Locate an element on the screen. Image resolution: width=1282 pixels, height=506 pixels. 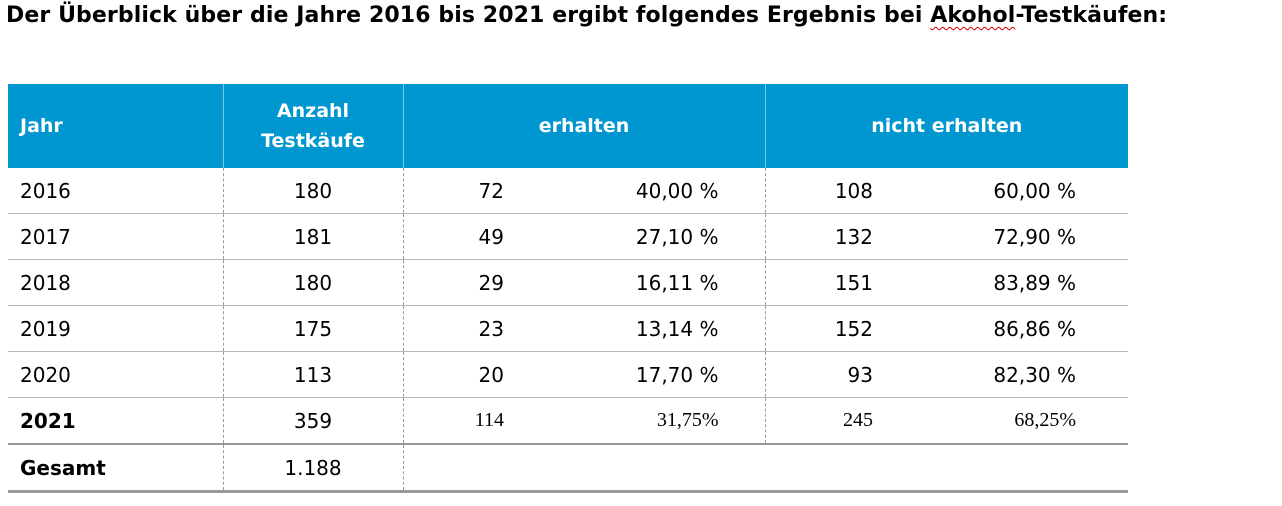
table-total-row: Gesamt 1.188 is located at coordinates (568, 468).